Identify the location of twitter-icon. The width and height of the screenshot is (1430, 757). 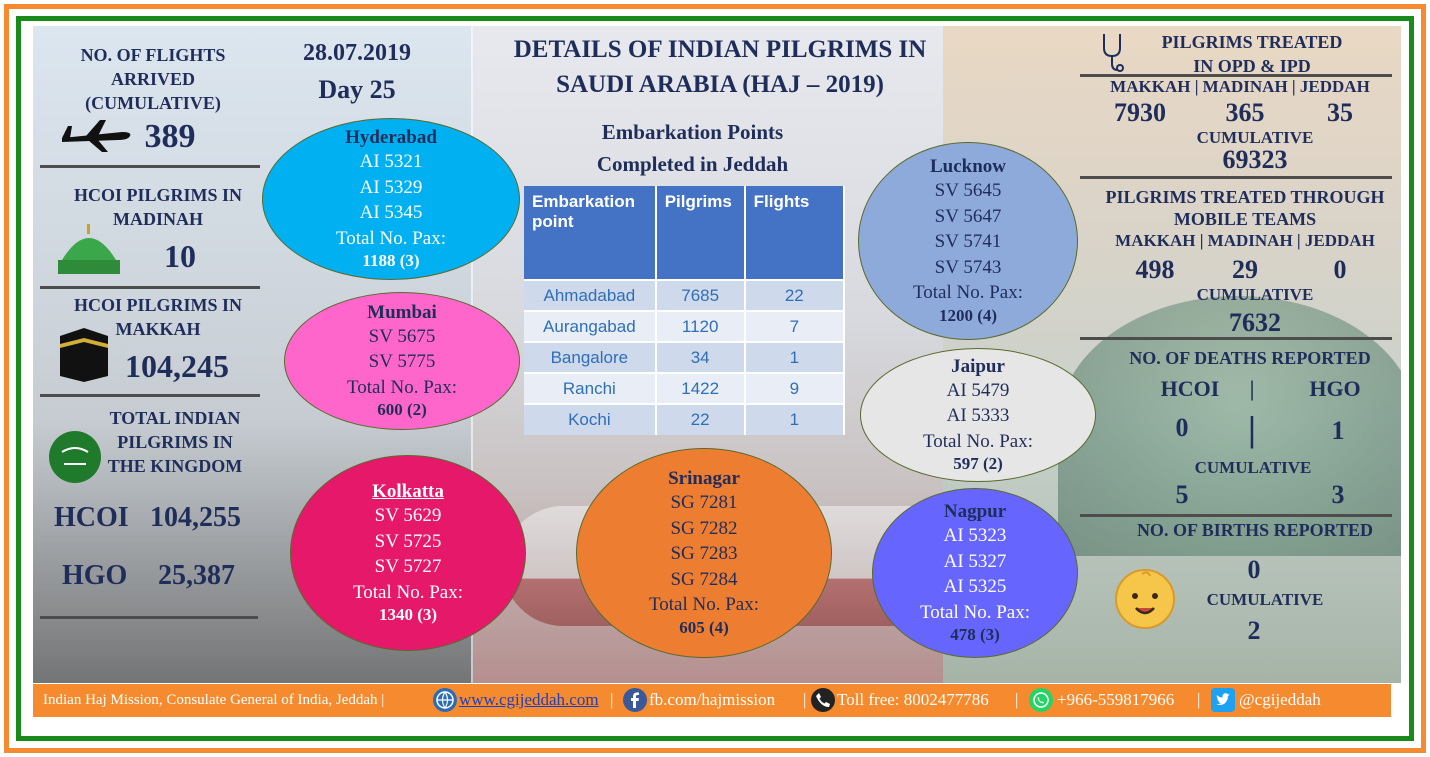
(1223, 700).